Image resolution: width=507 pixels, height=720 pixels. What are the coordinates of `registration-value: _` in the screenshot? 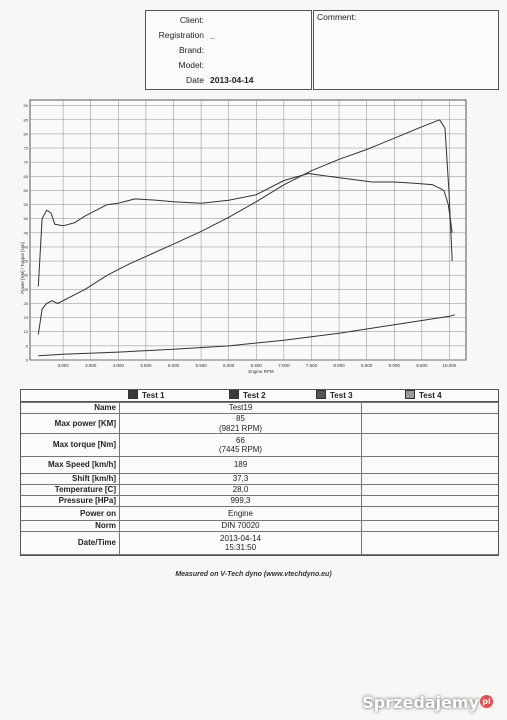 It's located at (212, 35).